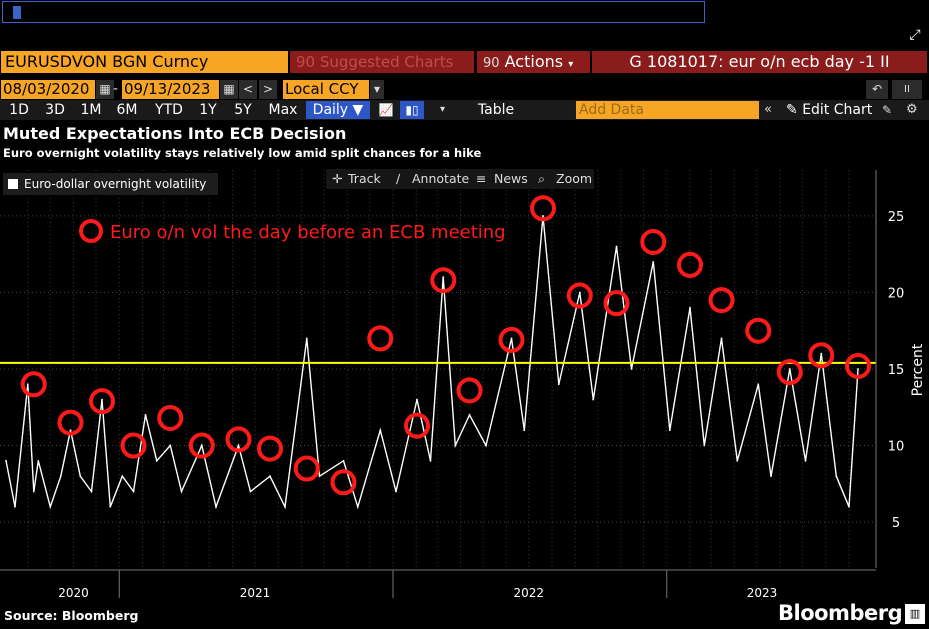 This screenshot has height=629, width=929. Describe the element at coordinates (412, 110) in the screenshot. I see `candlestick-icon: ▮▯` at that location.